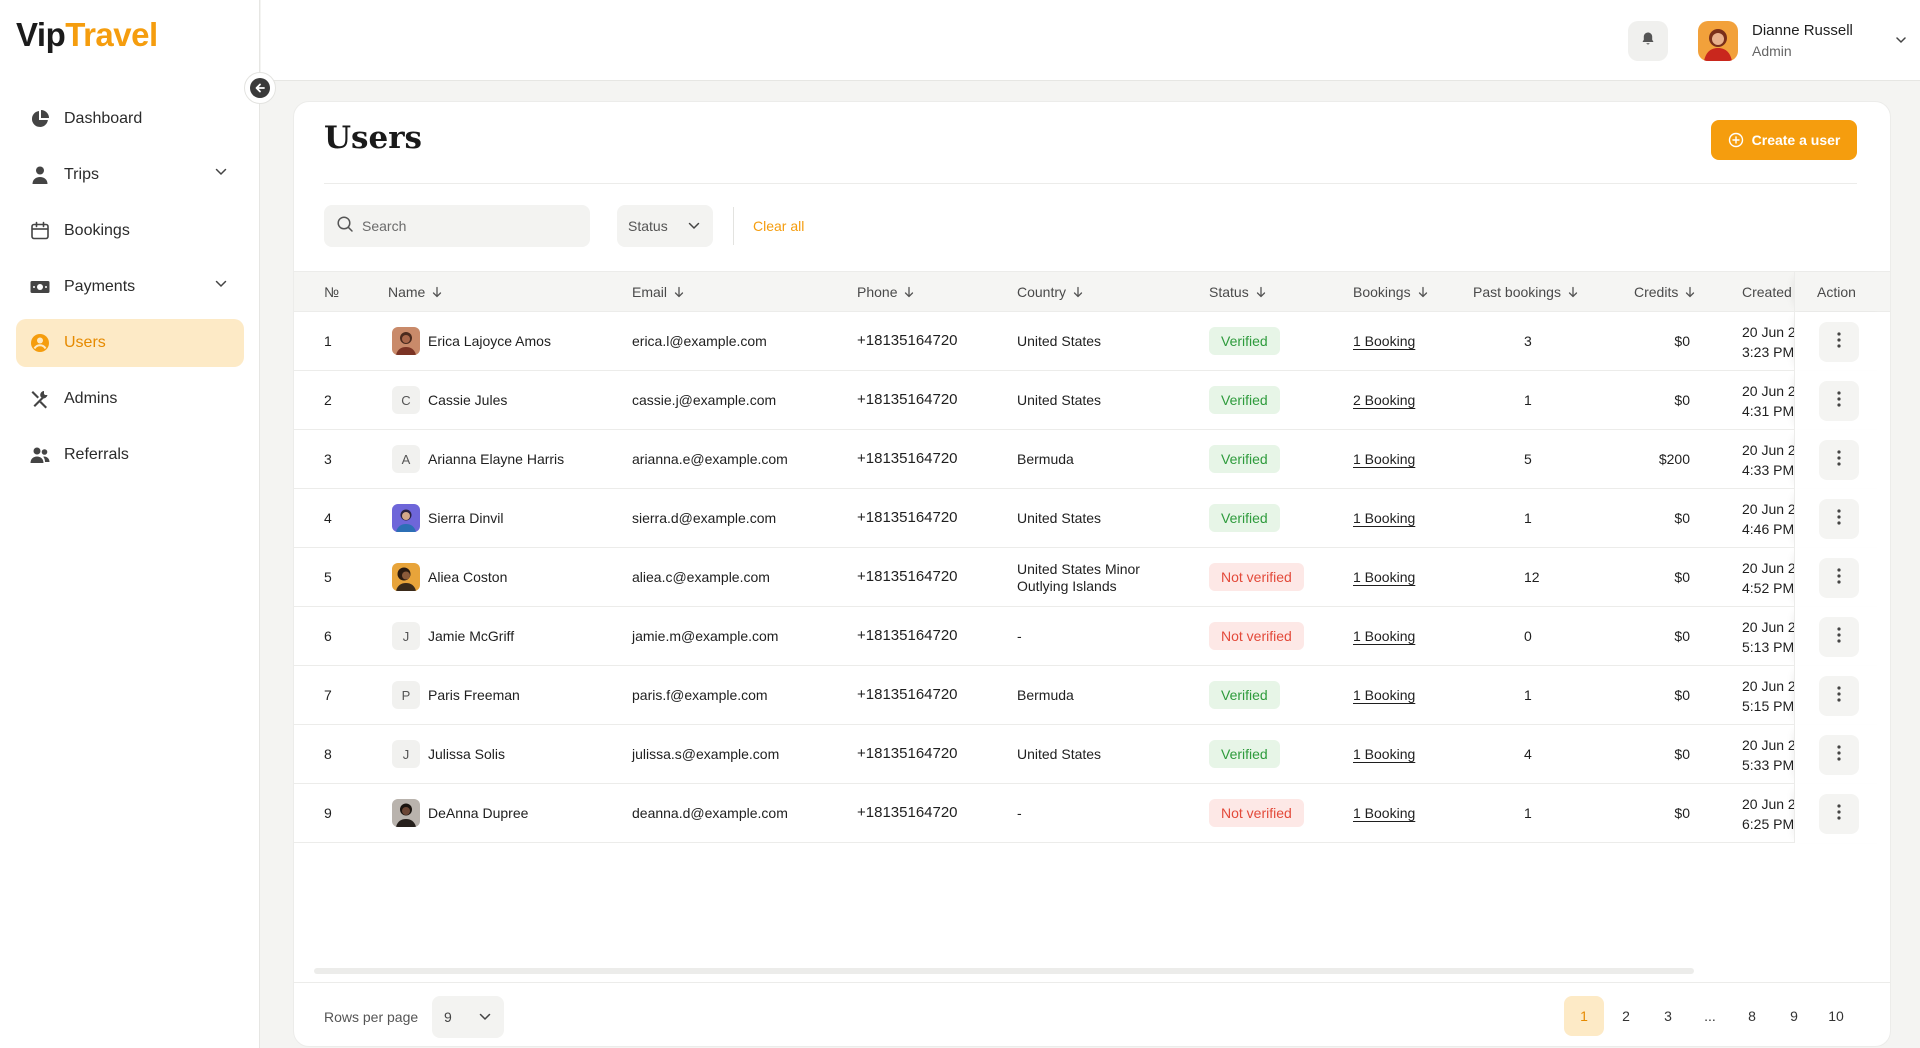  What do you see at coordinates (1768, 647) in the screenshot?
I see `created-time: 5:13 PM` at bounding box center [1768, 647].